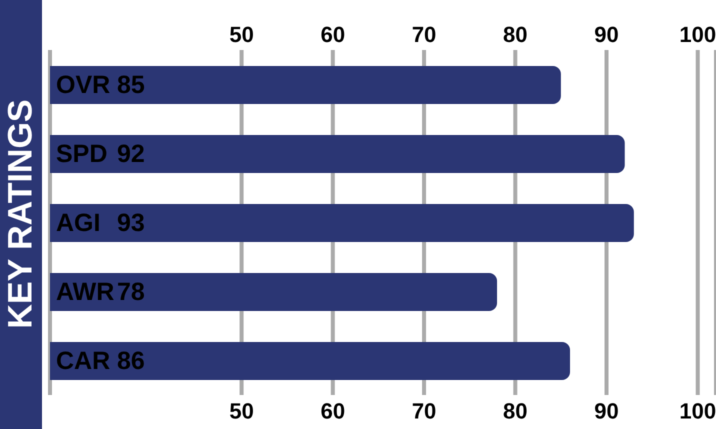 This screenshot has height=429, width=716. What do you see at coordinates (83, 85) in the screenshot?
I see `y-tick-label: OVR` at bounding box center [83, 85].